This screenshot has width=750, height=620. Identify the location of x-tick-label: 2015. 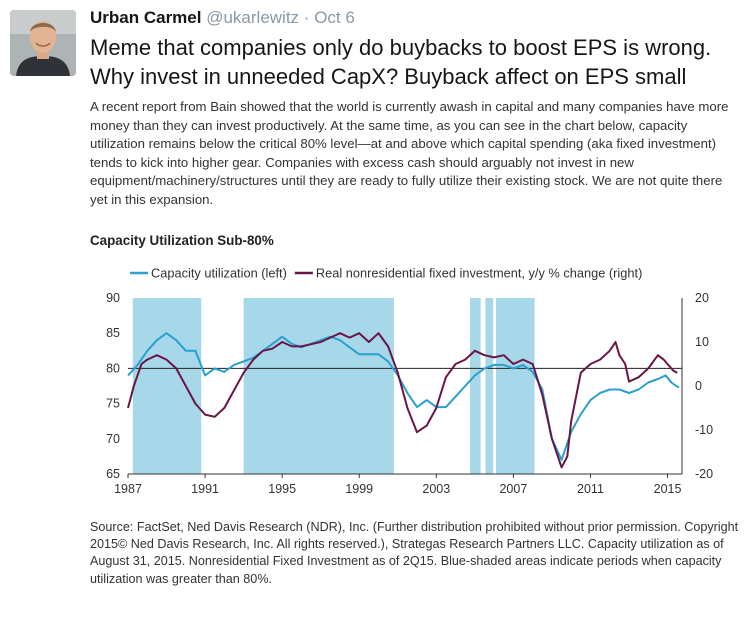
(668, 489).